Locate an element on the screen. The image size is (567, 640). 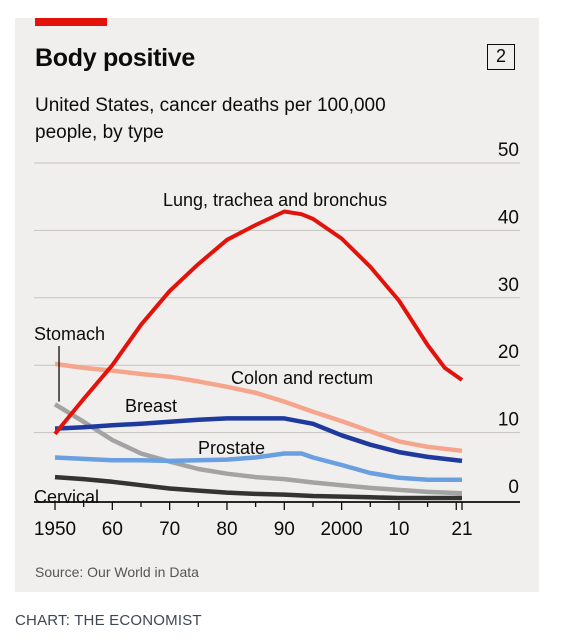
x-tick-label-2021: 21 is located at coordinates (461, 529).